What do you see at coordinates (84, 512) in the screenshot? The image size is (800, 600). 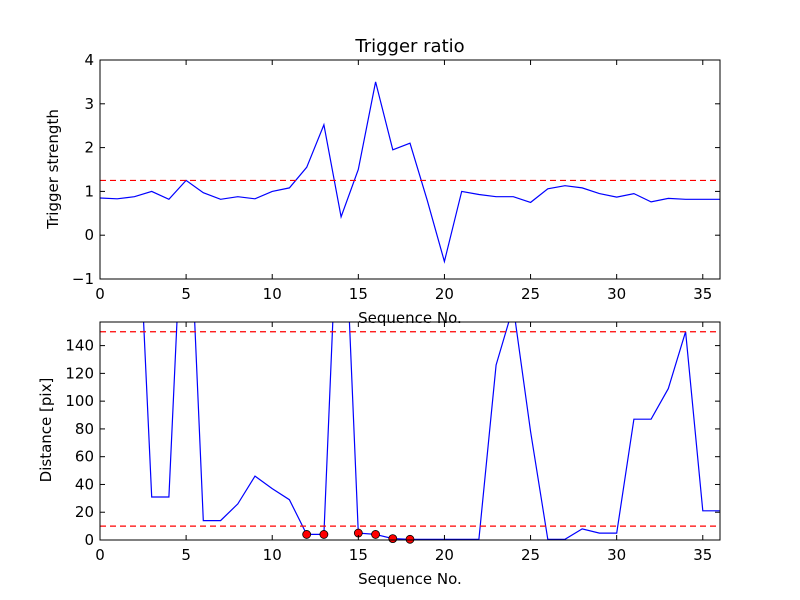 I see `y-tick-label: 20` at bounding box center [84, 512].